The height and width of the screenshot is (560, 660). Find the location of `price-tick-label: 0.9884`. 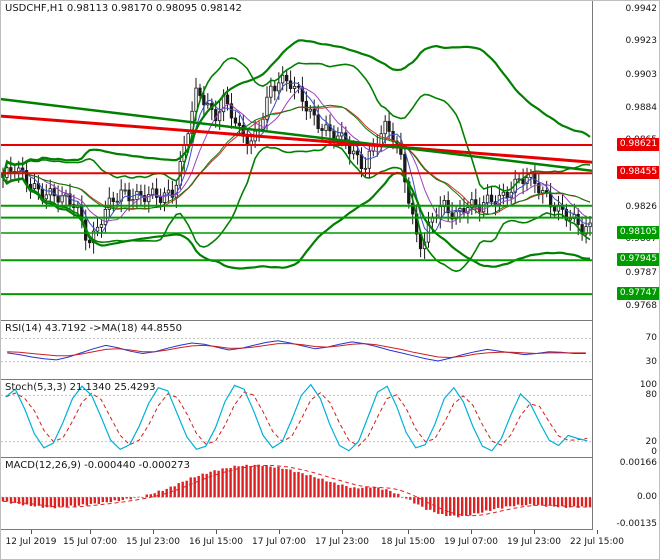

price-tick-label: 0.9884 is located at coordinates (641, 107).